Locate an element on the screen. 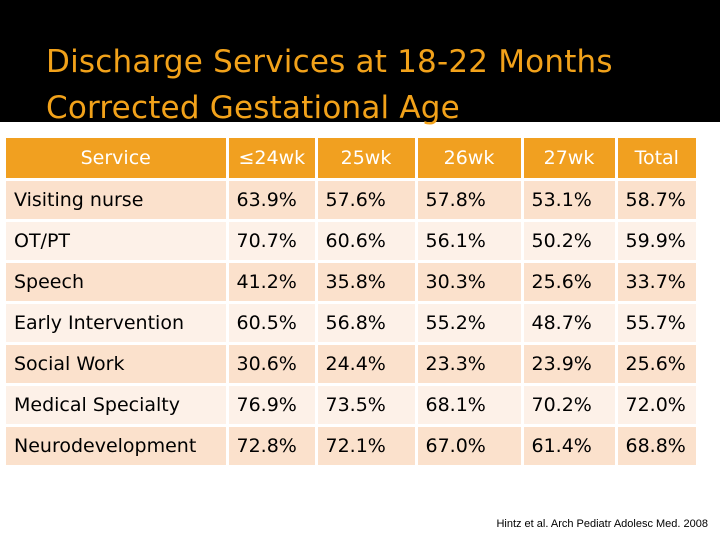 This screenshot has height=540, width=720. cell-26wk: 57.8% is located at coordinates (470, 200).